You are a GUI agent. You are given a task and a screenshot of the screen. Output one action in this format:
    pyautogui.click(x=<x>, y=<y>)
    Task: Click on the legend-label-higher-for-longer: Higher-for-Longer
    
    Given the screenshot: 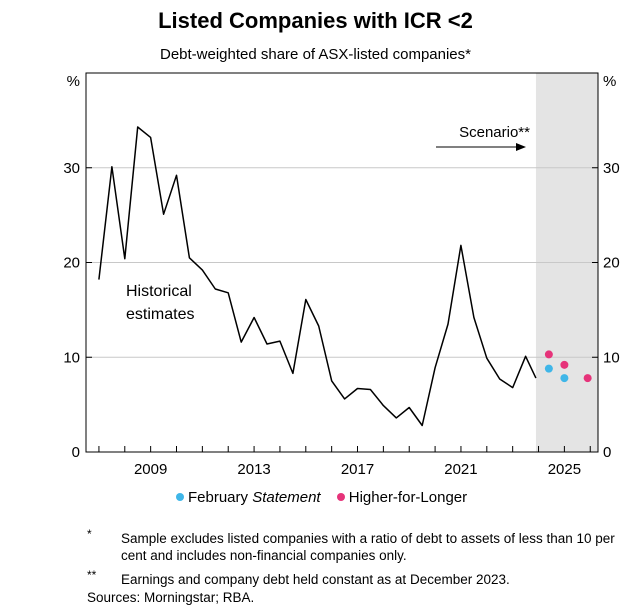 What is the action you would take?
    pyautogui.click(x=408, y=497)
    